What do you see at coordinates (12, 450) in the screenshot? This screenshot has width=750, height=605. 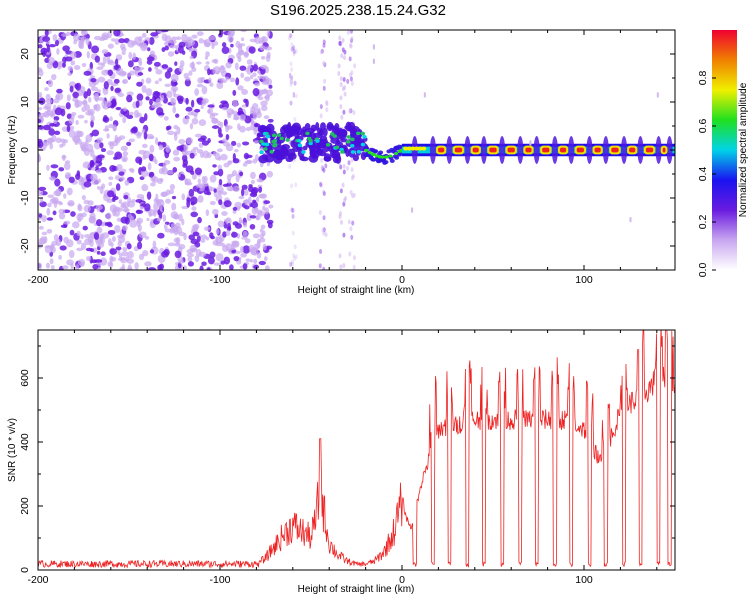 I see `snr-y-label: SNR (10 * v/v)` at bounding box center [12, 450].